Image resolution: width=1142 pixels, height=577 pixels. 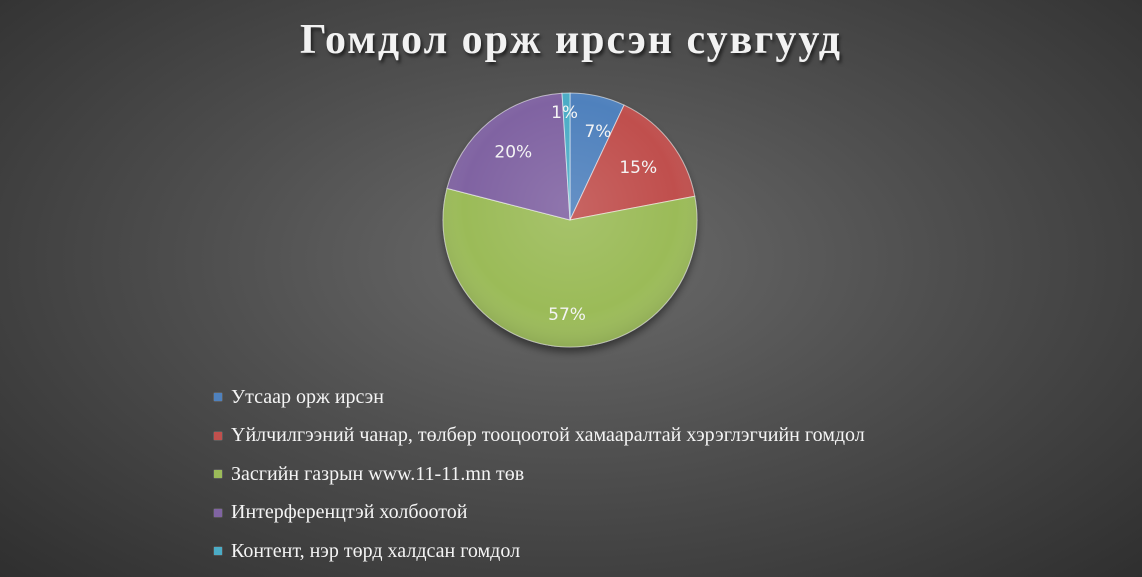 What do you see at coordinates (513, 153) in the screenshot?
I see `data-label-4: 20%` at bounding box center [513, 153].